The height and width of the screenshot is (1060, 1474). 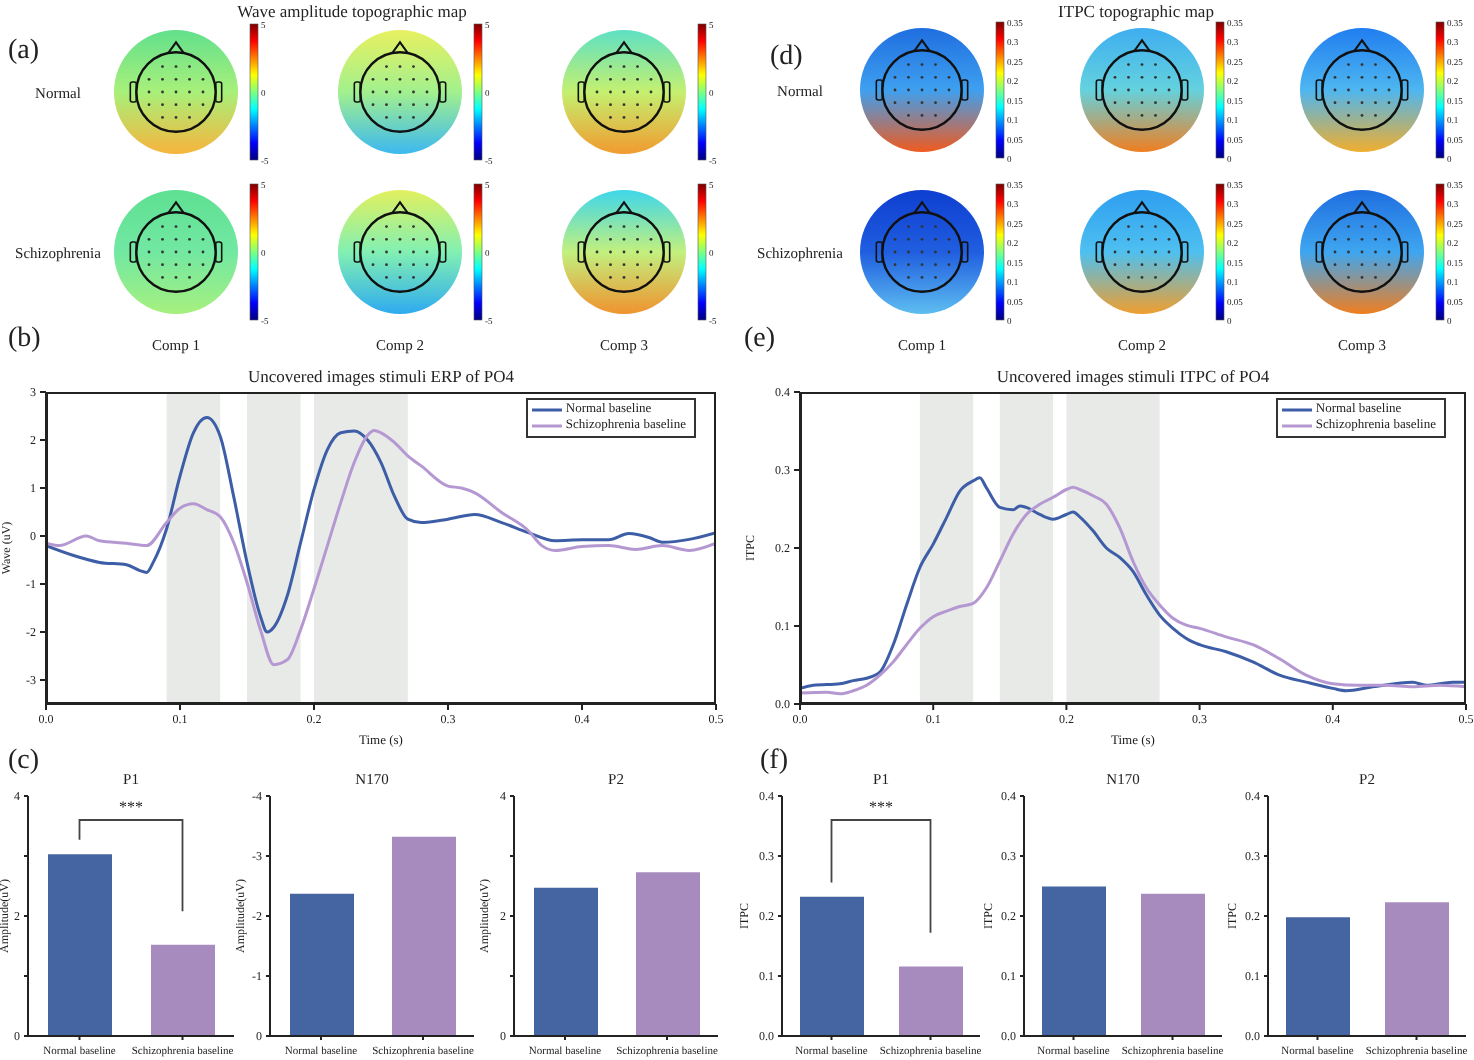 What do you see at coordinates (24, 761) in the screenshot?
I see `text: (c)` at bounding box center [24, 761].